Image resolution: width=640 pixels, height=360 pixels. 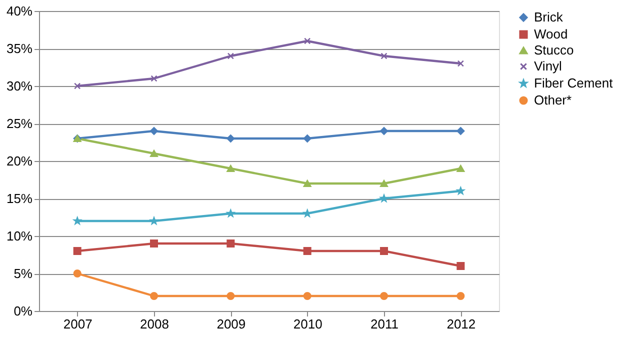 What do you see at coordinates (23, 273) in the screenshot?
I see `y-tick-label: 5%` at bounding box center [23, 273].